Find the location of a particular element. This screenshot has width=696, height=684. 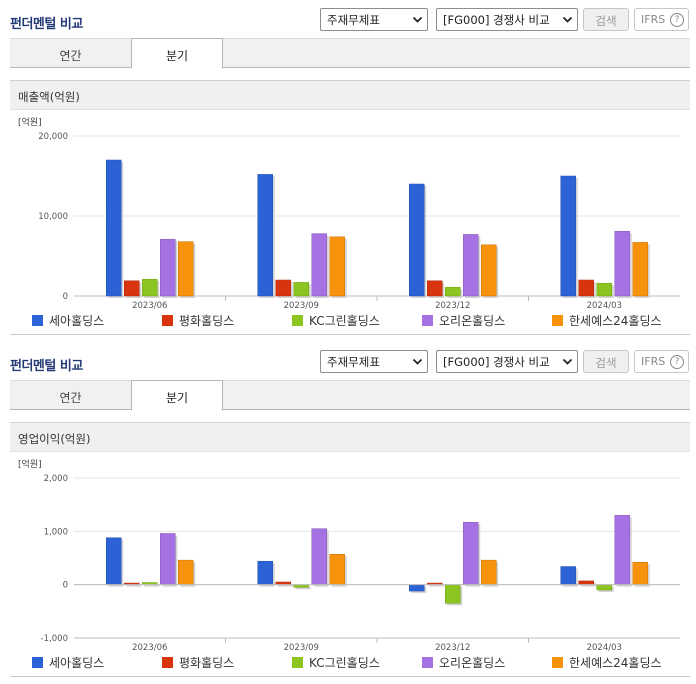

chart-legend: 세아홀딩스 평화홀딩스 KC그린홀딩스 오리온홀딩스 한세예스24홀딩스 is located at coordinates (350, 320).